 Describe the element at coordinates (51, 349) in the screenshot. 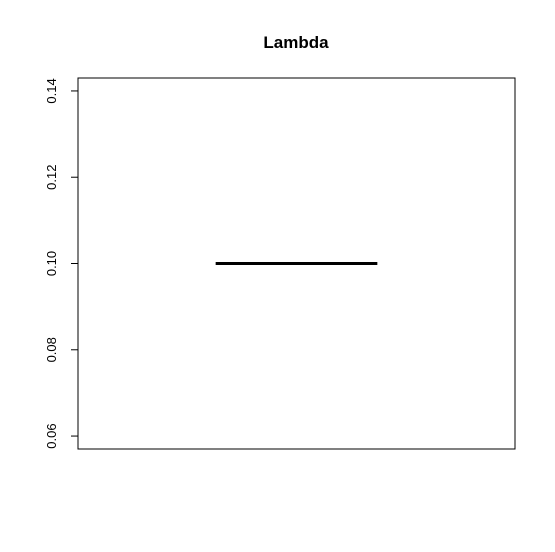

I see `y-tick-label: 0.08` at that location.